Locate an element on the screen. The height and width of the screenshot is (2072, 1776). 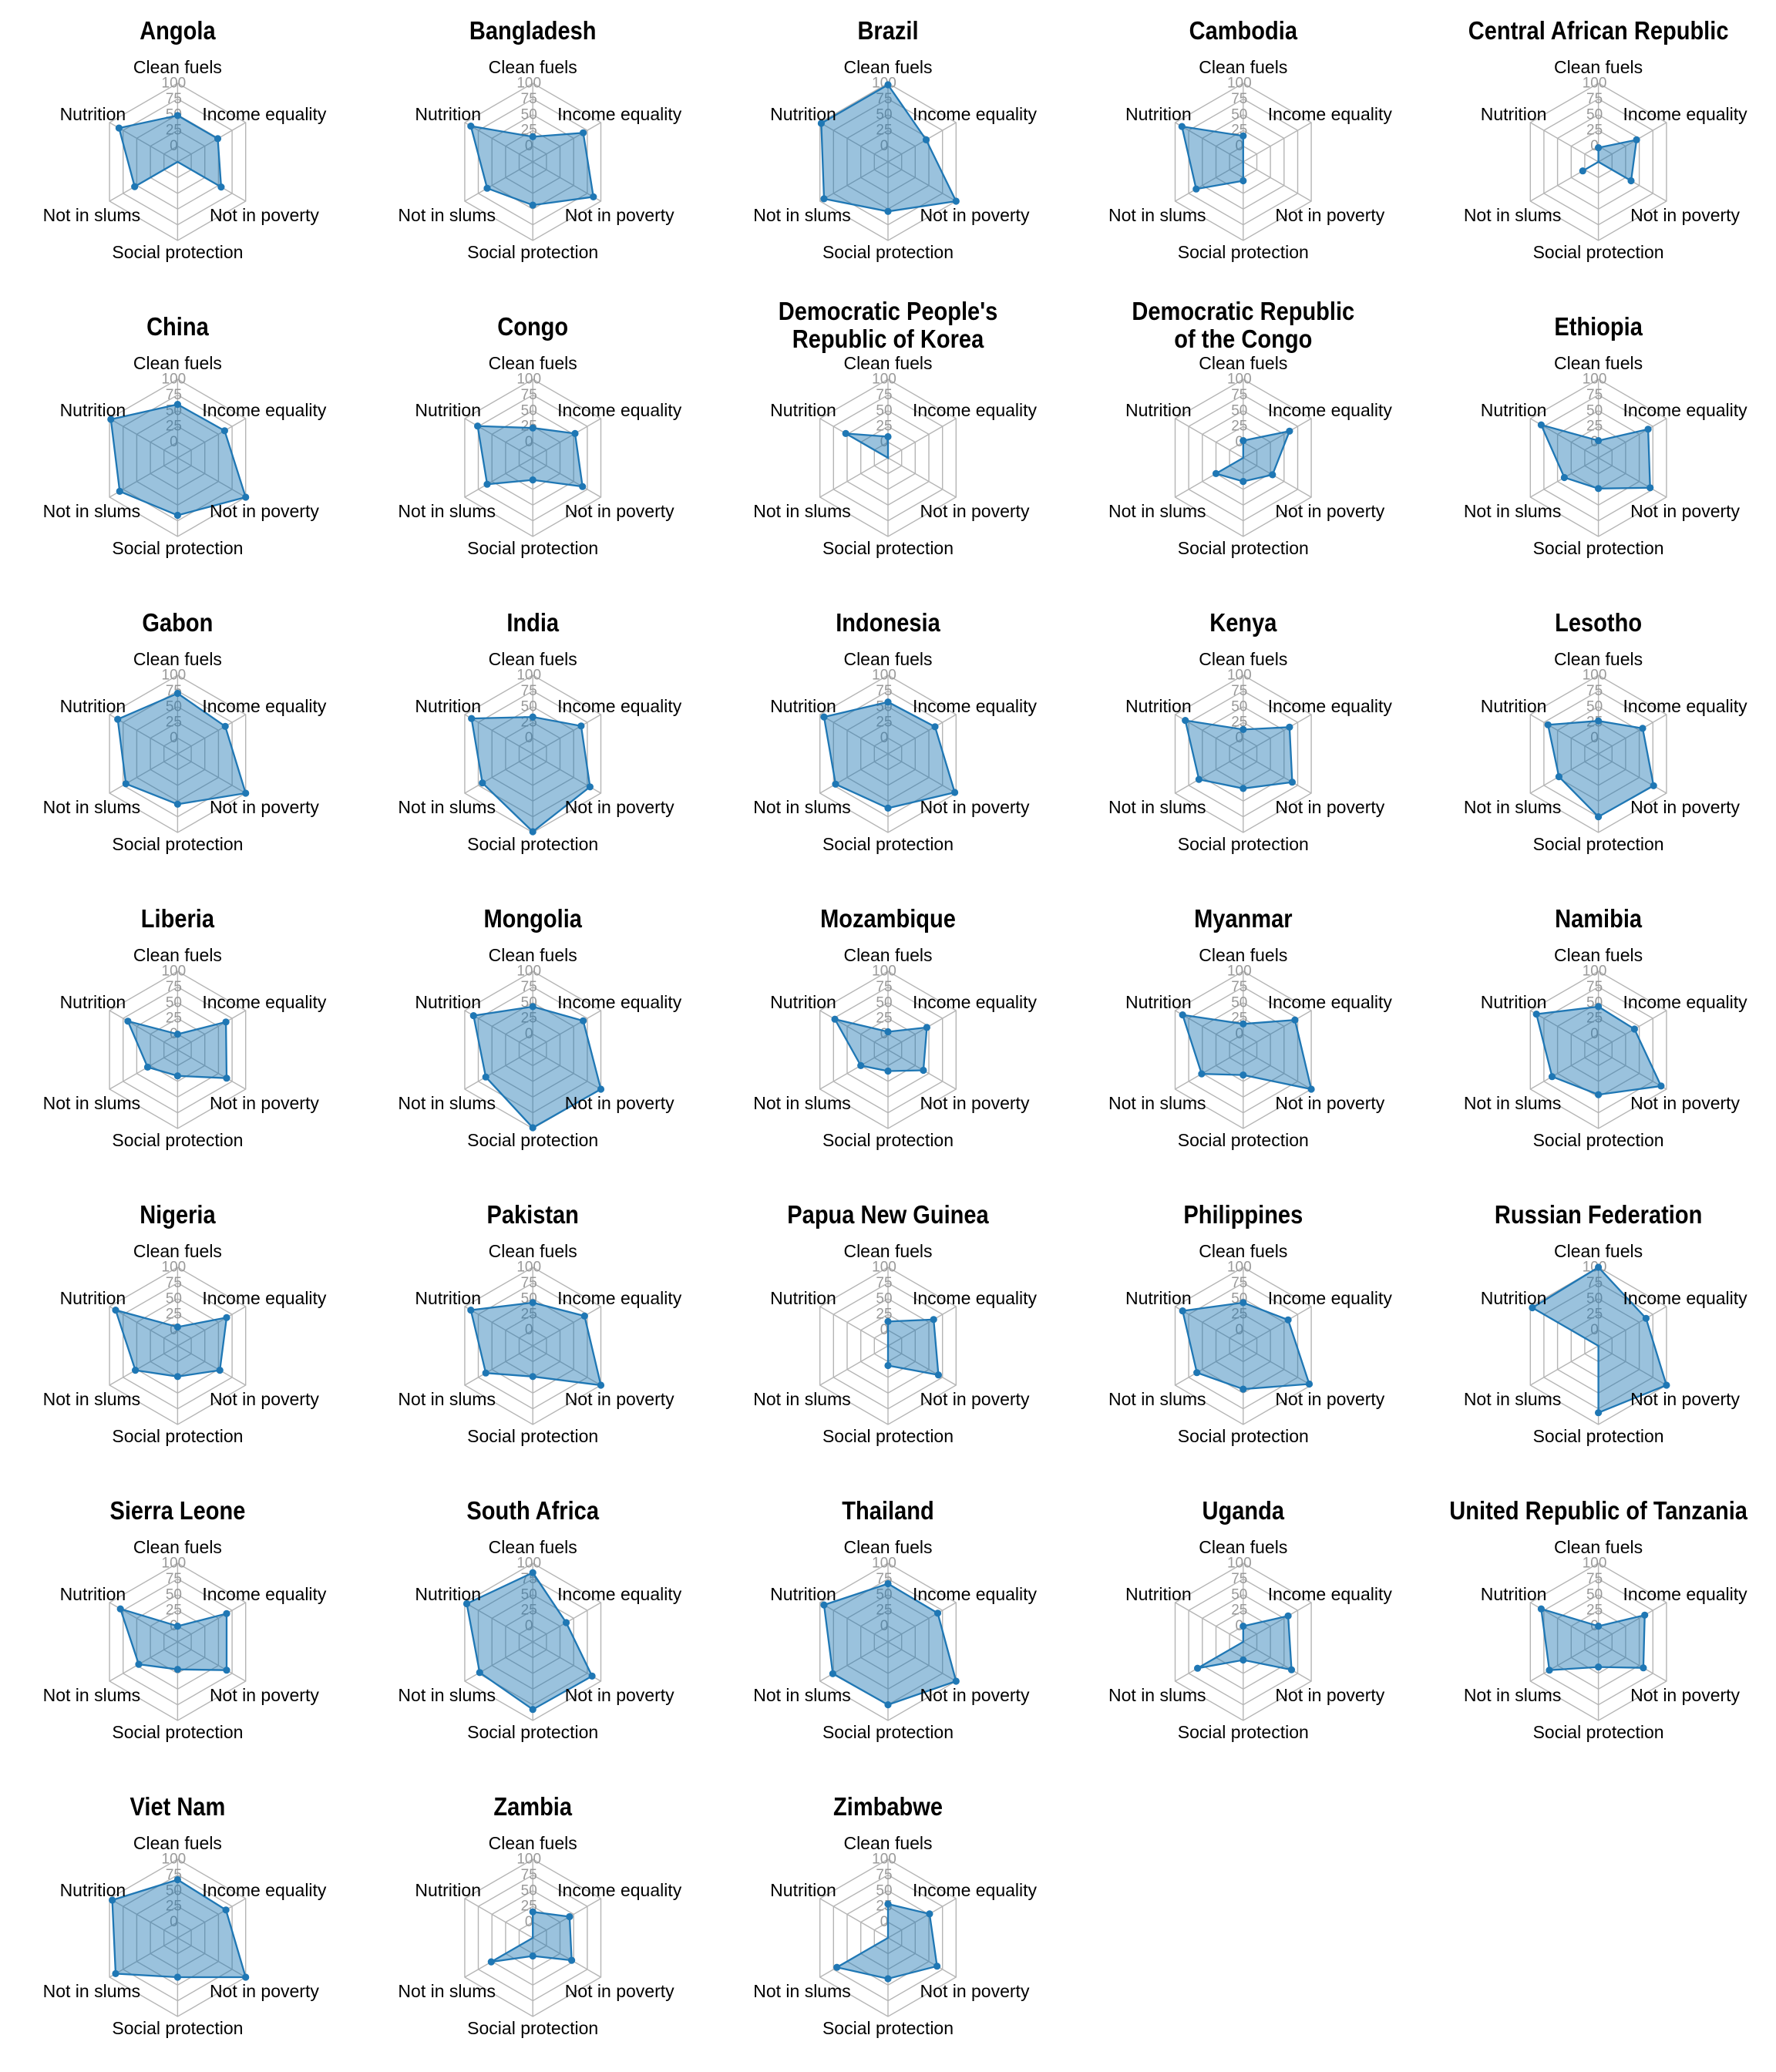
svg-text: Cambodia is located at coordinates (1244, 31).